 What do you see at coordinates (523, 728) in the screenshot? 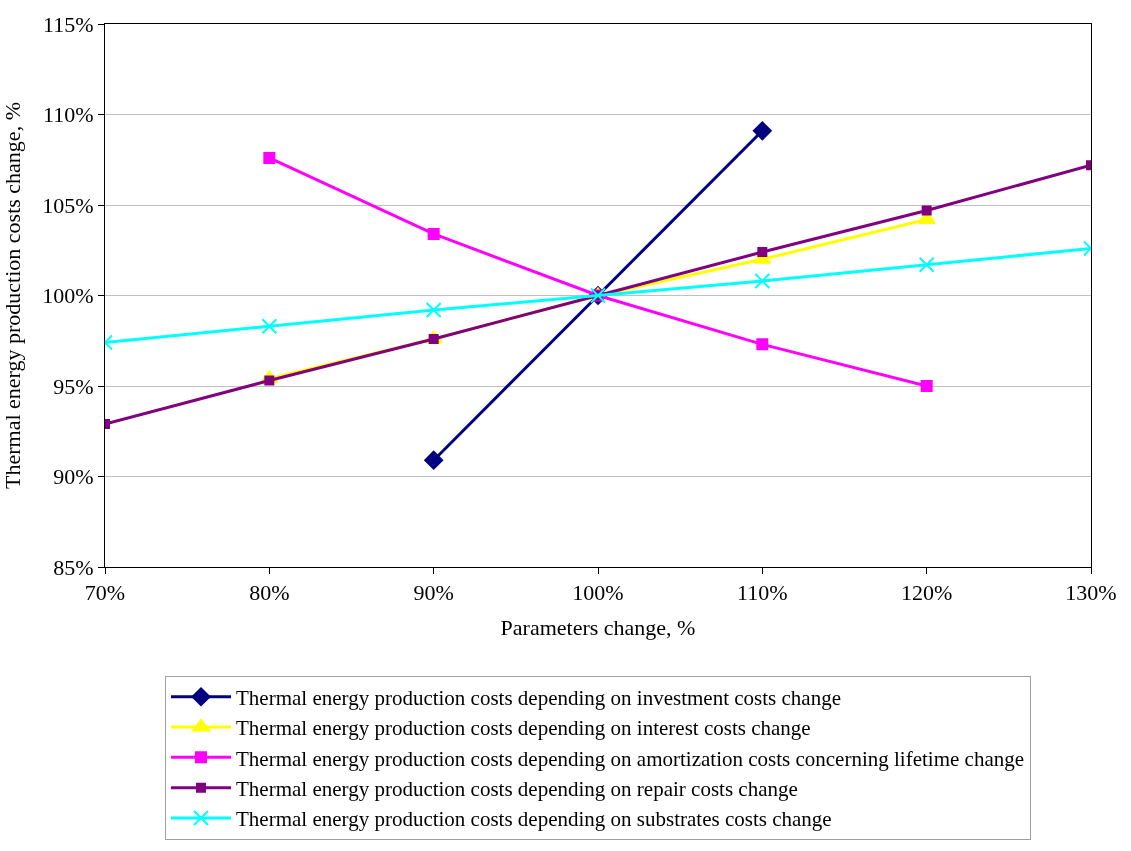
I see `legend-label: Thermal energy production costs depending on interest costs change` at bounding box center [523, 728].